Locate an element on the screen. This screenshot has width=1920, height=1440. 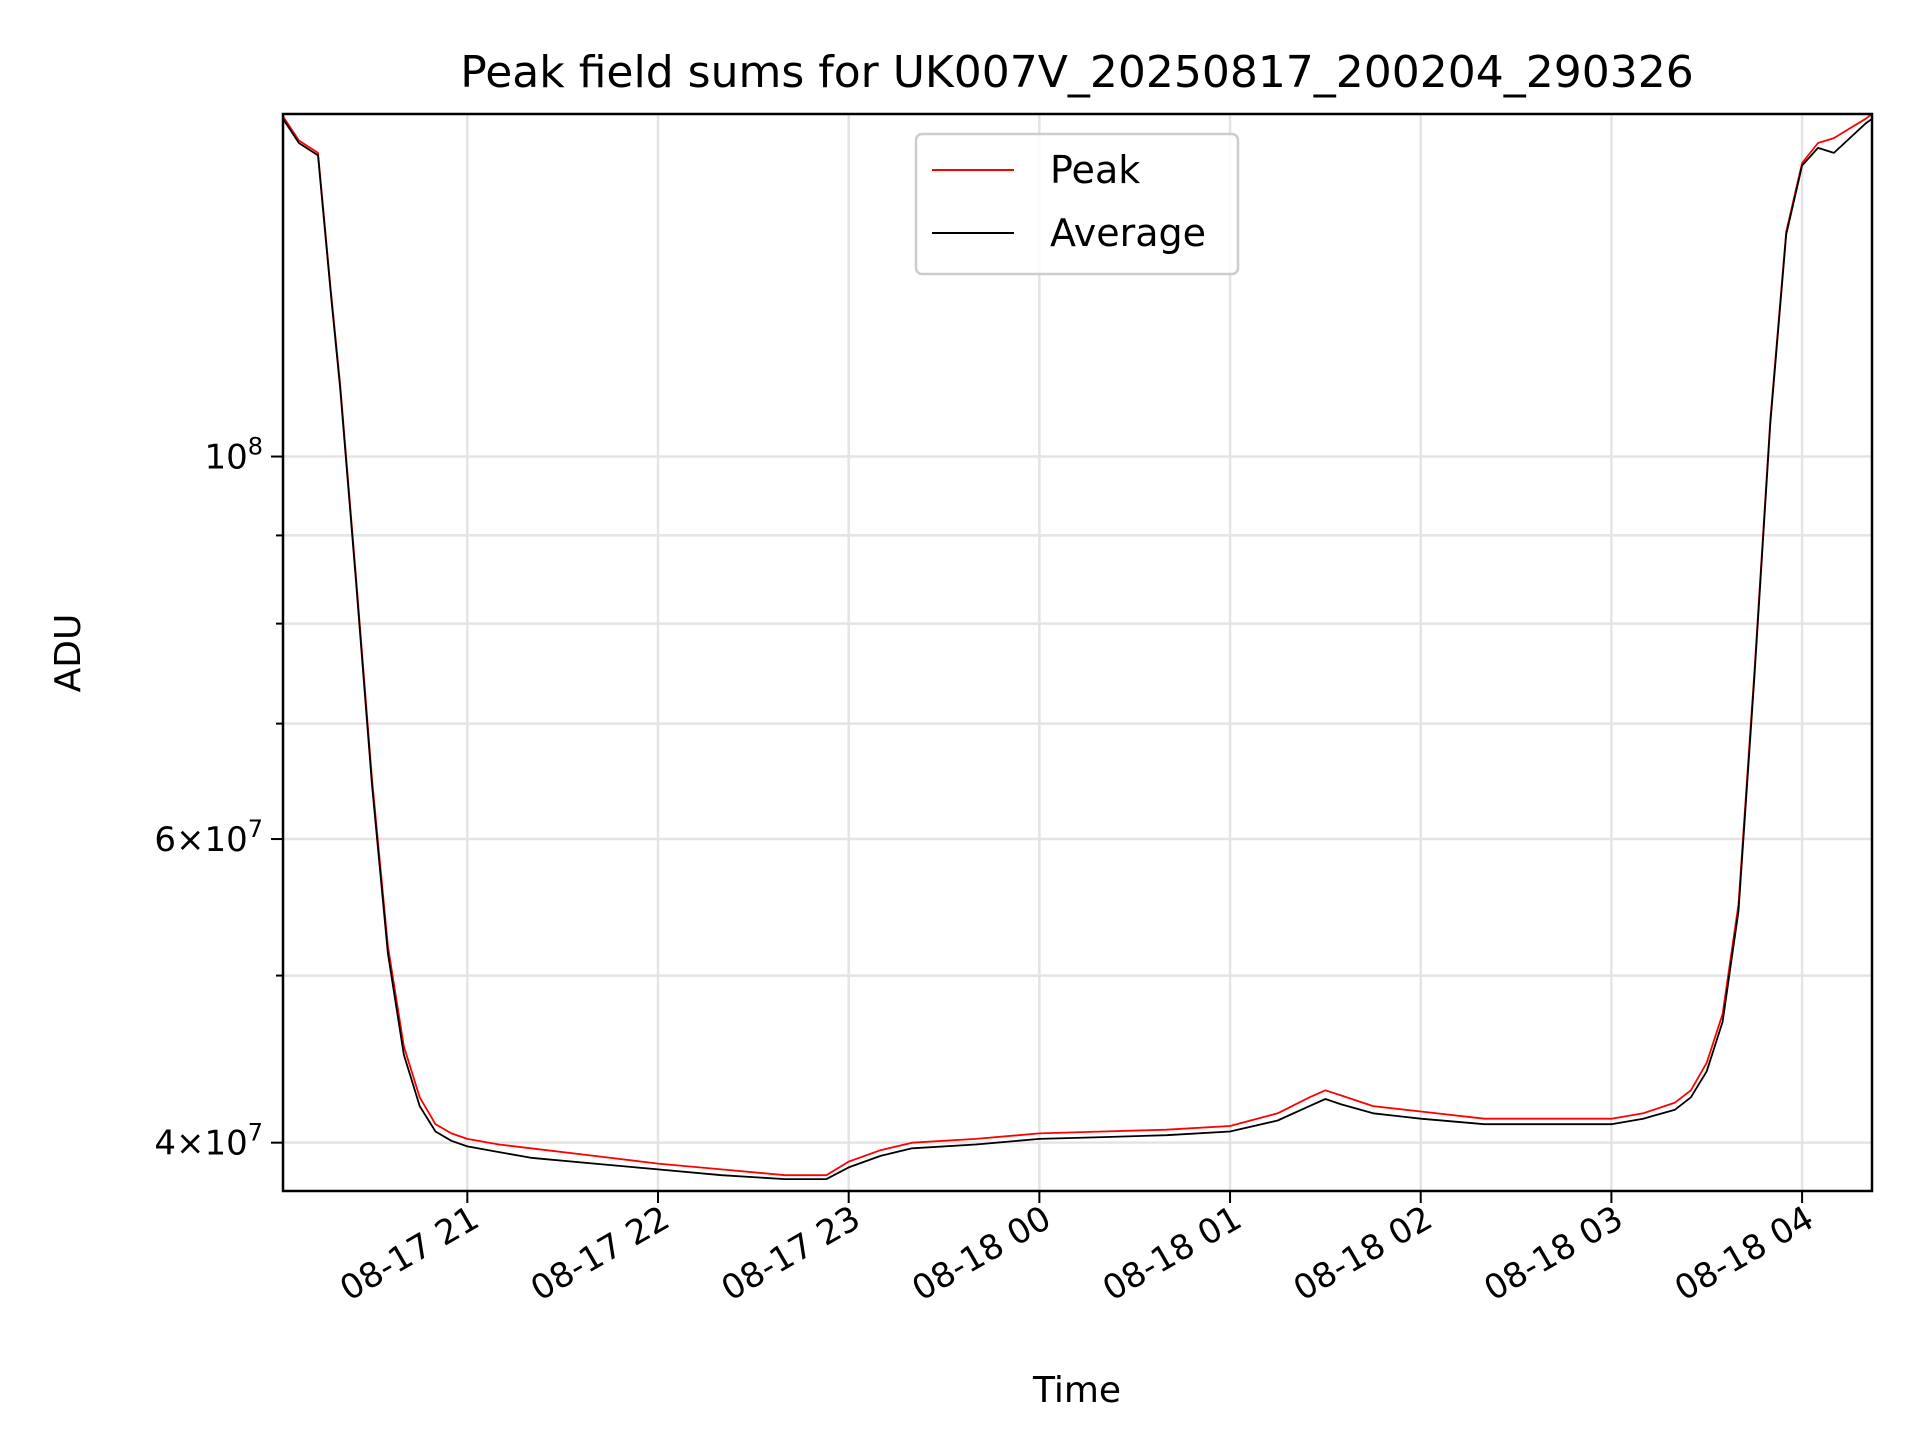
y-tick-label: 4×107 is located at coordinates (208, 1141).